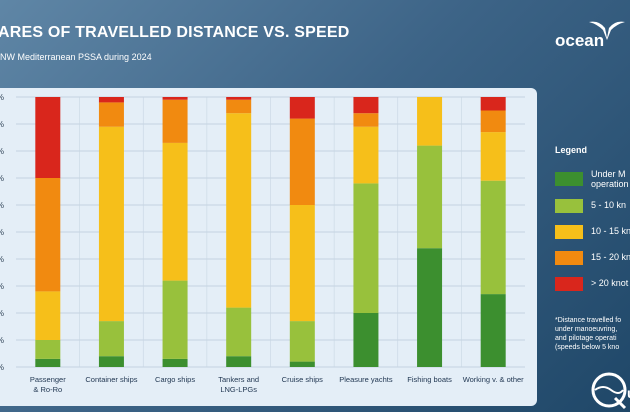 Image resolution: width=630 pixels, height=412 pixels. Describe the element at coordinates (175, 379) in the screenshot. I see `x-tick-label: Cargo ships` at that location.